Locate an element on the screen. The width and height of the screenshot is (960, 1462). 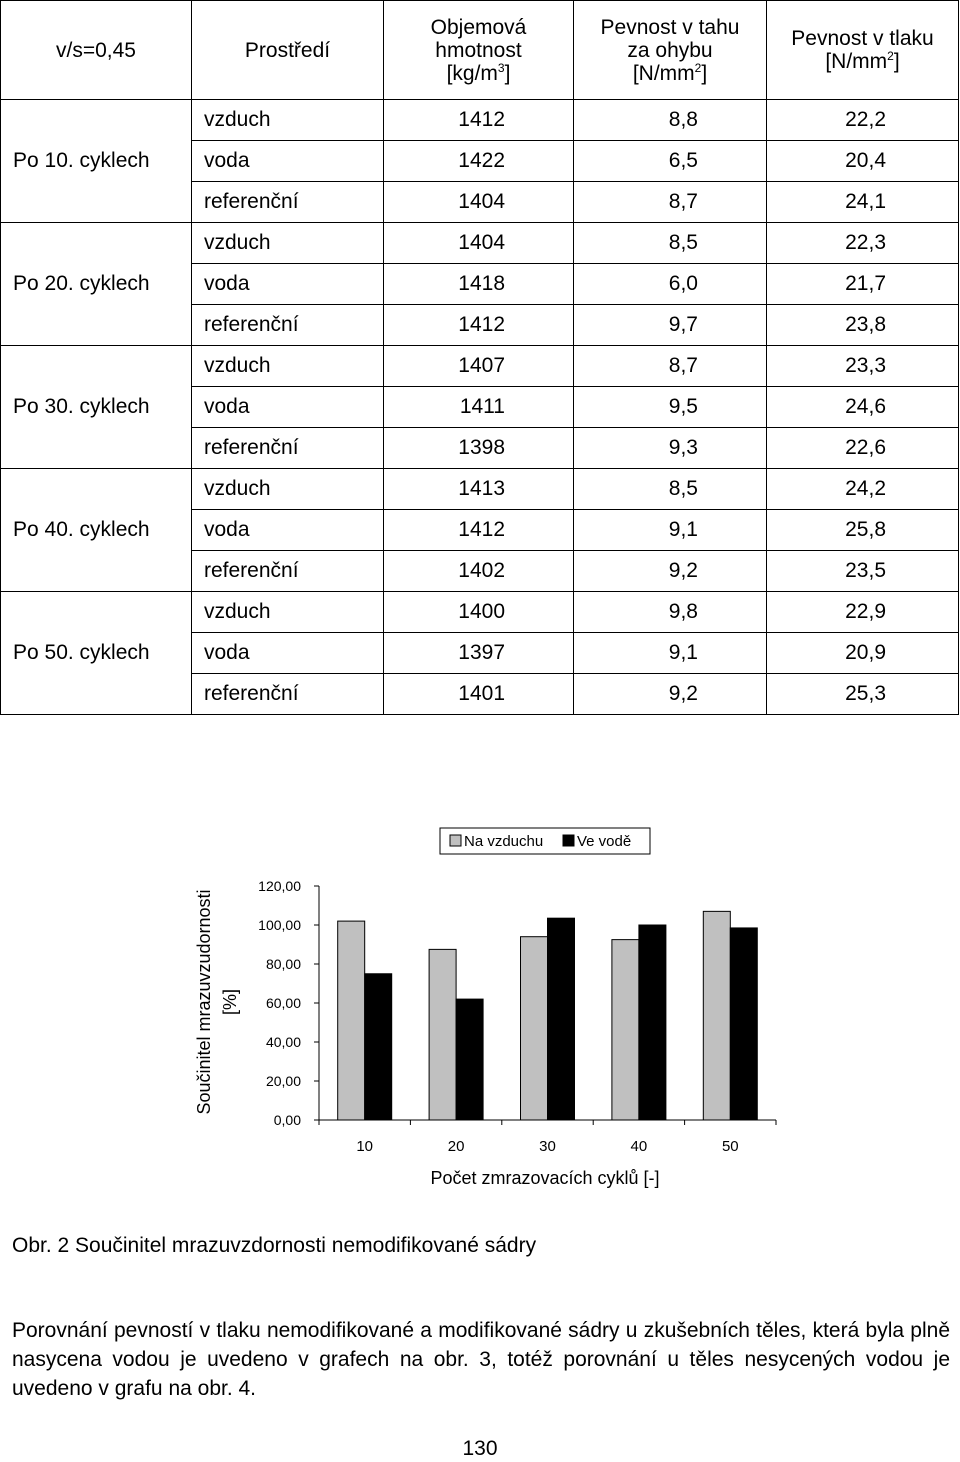
density-cell: 1397 is located at coordinates (478, 653).